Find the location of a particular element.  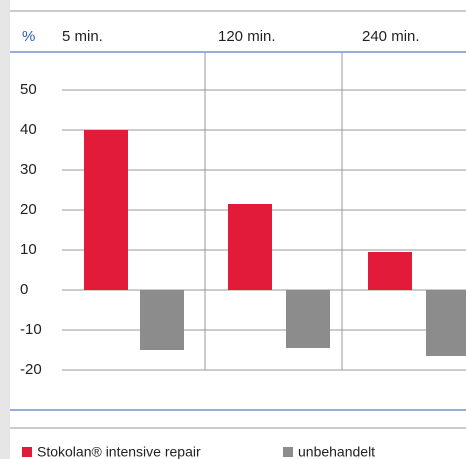

x-tick-label: 5 min. is located at coordinates (82, 36).